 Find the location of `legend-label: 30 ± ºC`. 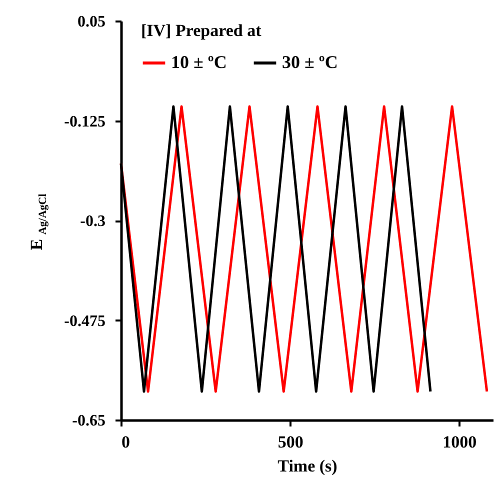

legend-label: 30 ± ºC is located at coordinates (310, 62).